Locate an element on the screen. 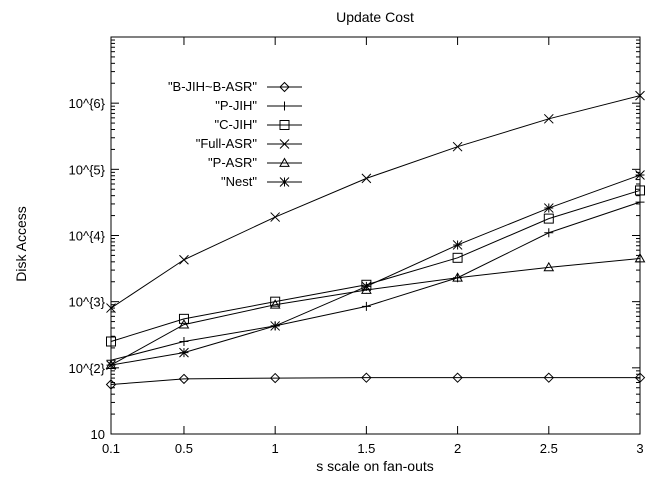 This screenshot has height=478, width=649. legend-label: "B-JIH~B-ASR" is located at coordinates (212, 86).